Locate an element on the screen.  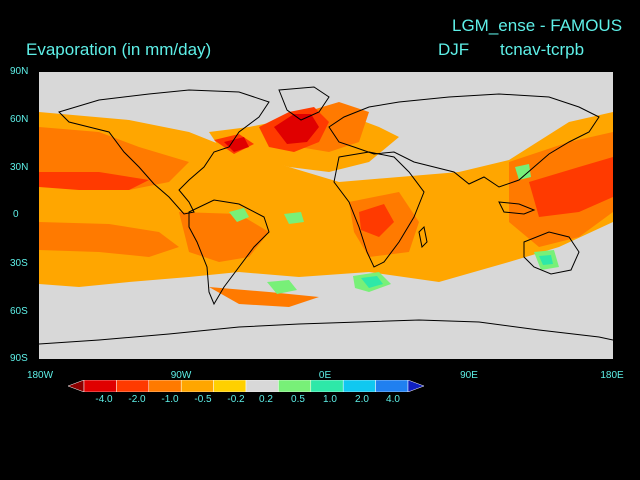
lon-tick-180w: 180W is located at coordinates (40, 375).